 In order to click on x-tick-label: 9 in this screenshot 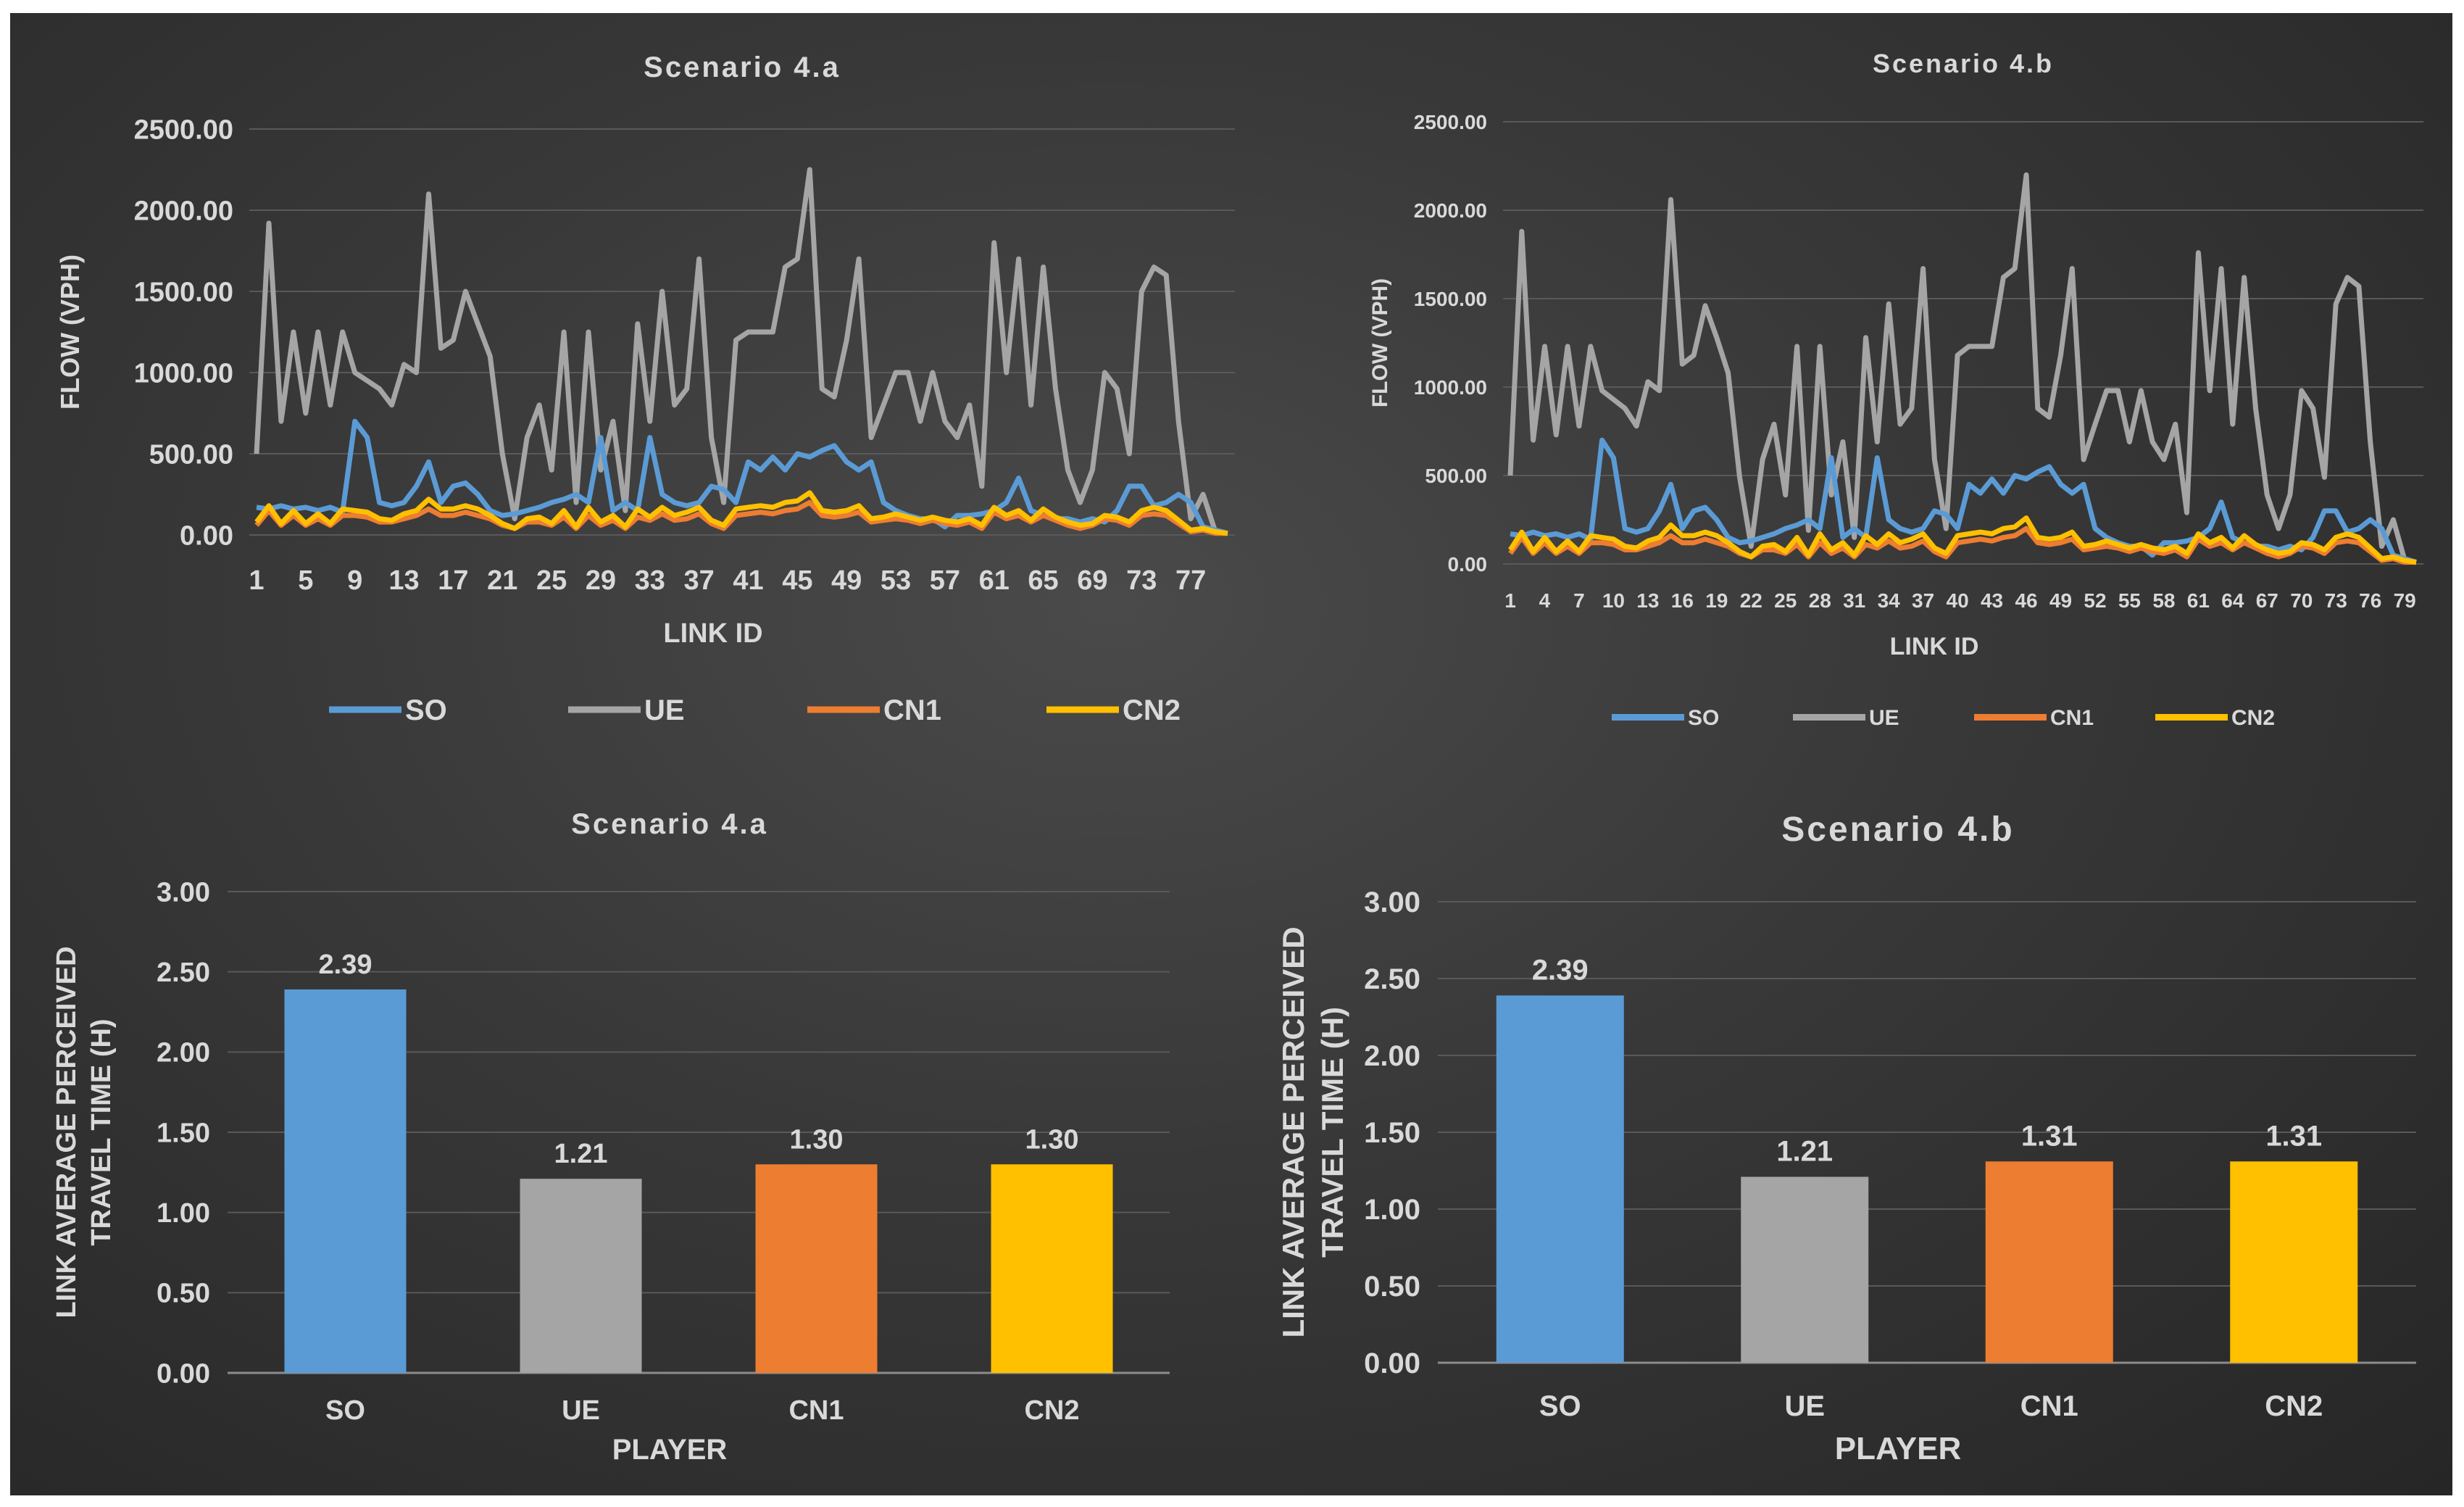, I will do `click(355, 580)`.